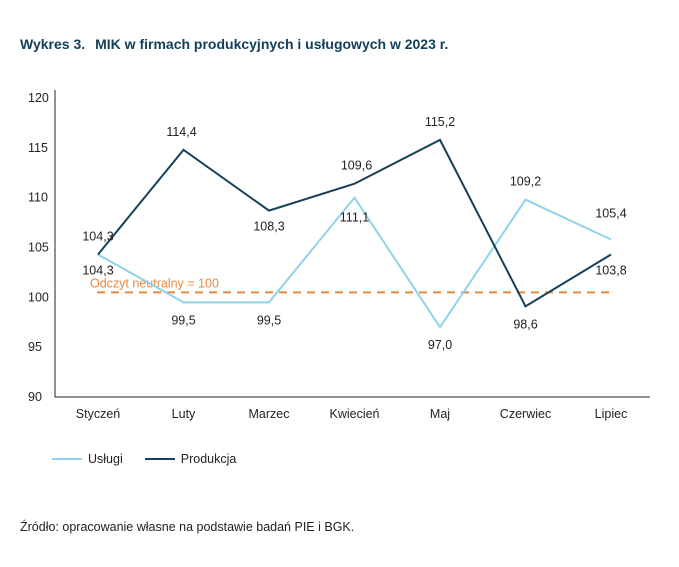 Image resolution: width=679 pixels, height=567 pixels. Describe the element at coordinates (525, 324) in the screenshot. I see `data-label-produkcja: 98,6` at that location.